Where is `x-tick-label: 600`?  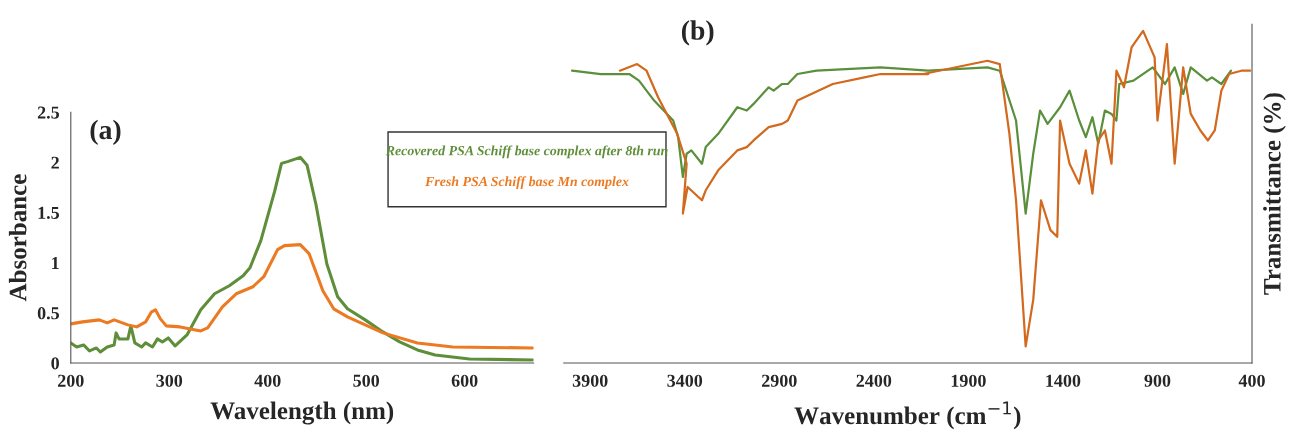 x-tick-label: 600 is located at coordinates (464, 380).